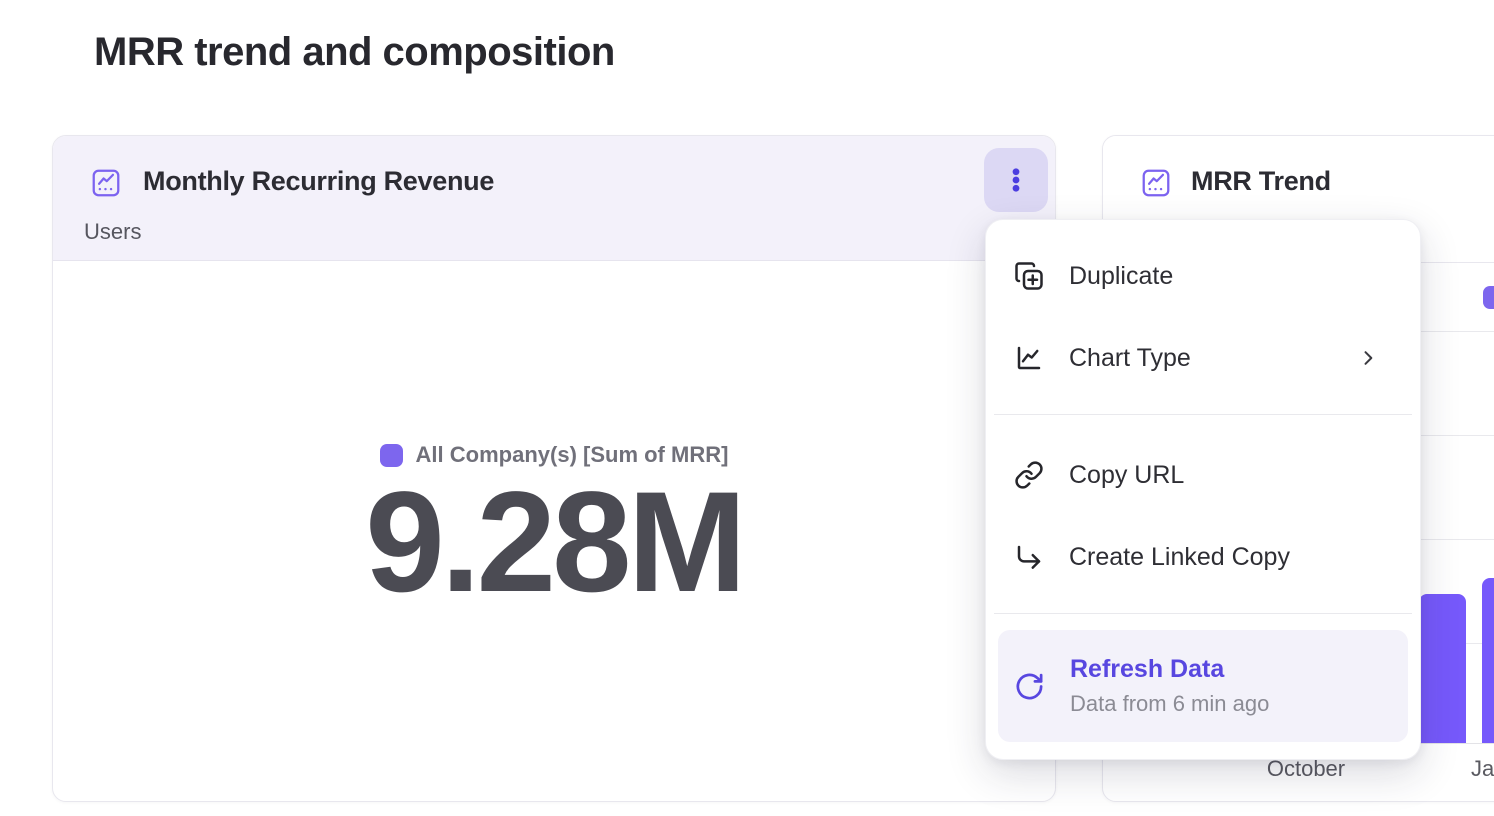 The width and height of the screenshot is (1494, 816). Describe the element at coordinates (572, 454) in the screenshot. I see `metric-legend-label: All Company(s) [Sum of MRR]` at that location.